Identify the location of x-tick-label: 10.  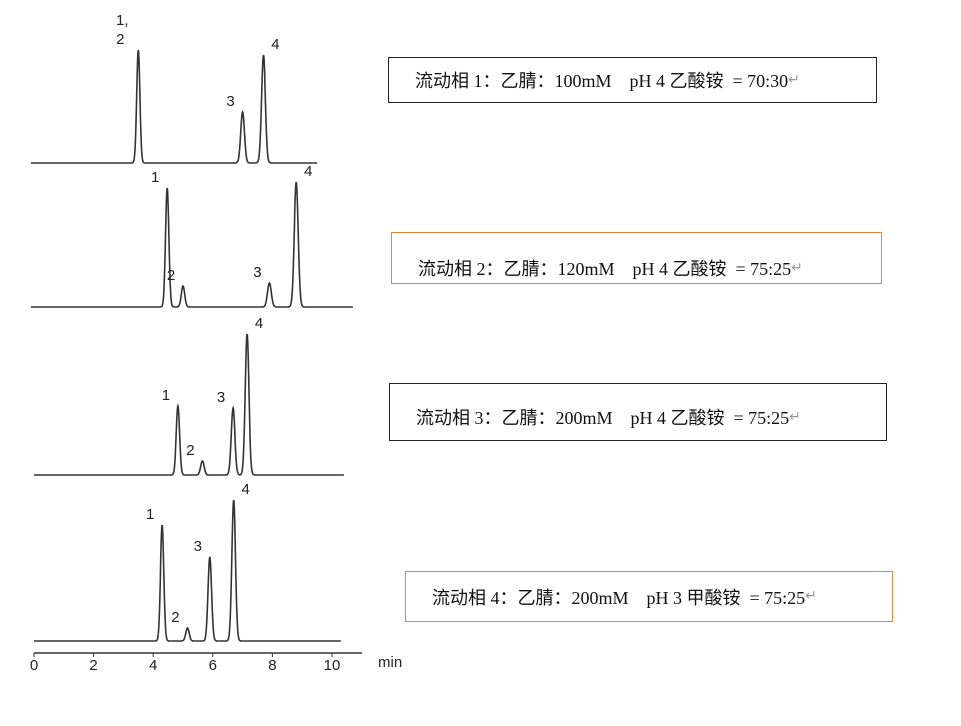
(332, 665).